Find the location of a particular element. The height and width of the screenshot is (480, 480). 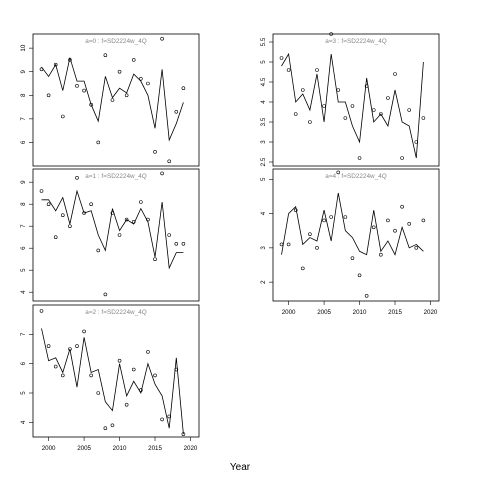

x-axis-label: Year is located at coordinates (240, 467).